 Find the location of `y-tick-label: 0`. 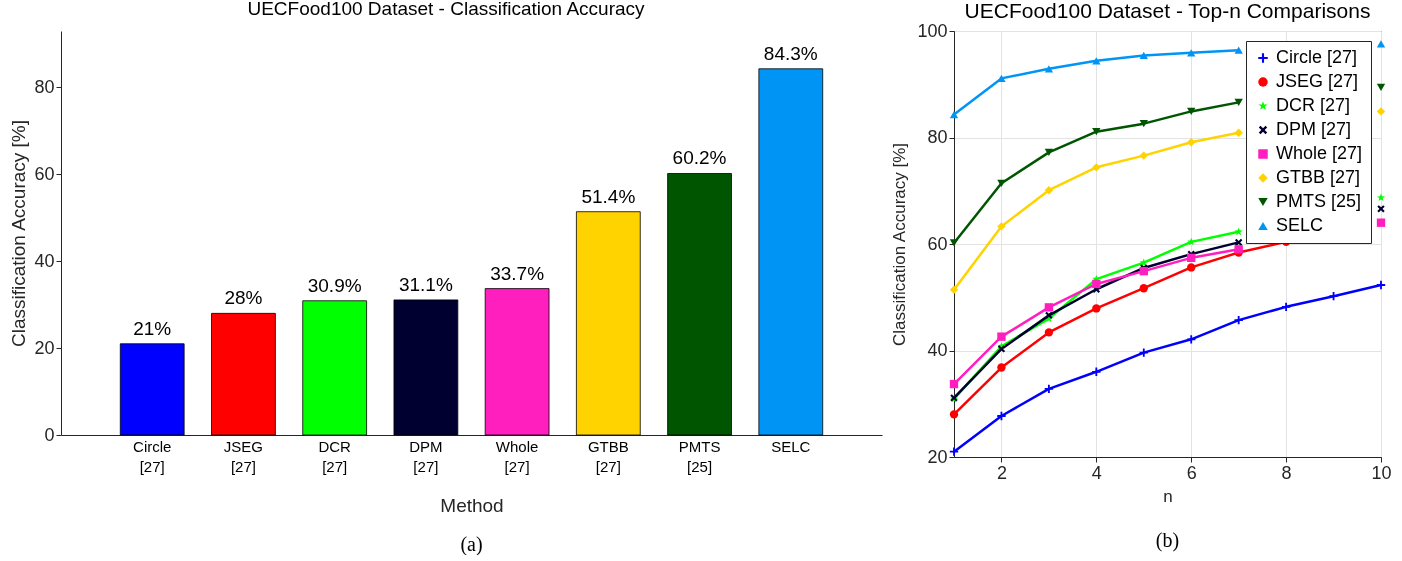

y-tick-label: 0 is located at coordinates (49, 434).